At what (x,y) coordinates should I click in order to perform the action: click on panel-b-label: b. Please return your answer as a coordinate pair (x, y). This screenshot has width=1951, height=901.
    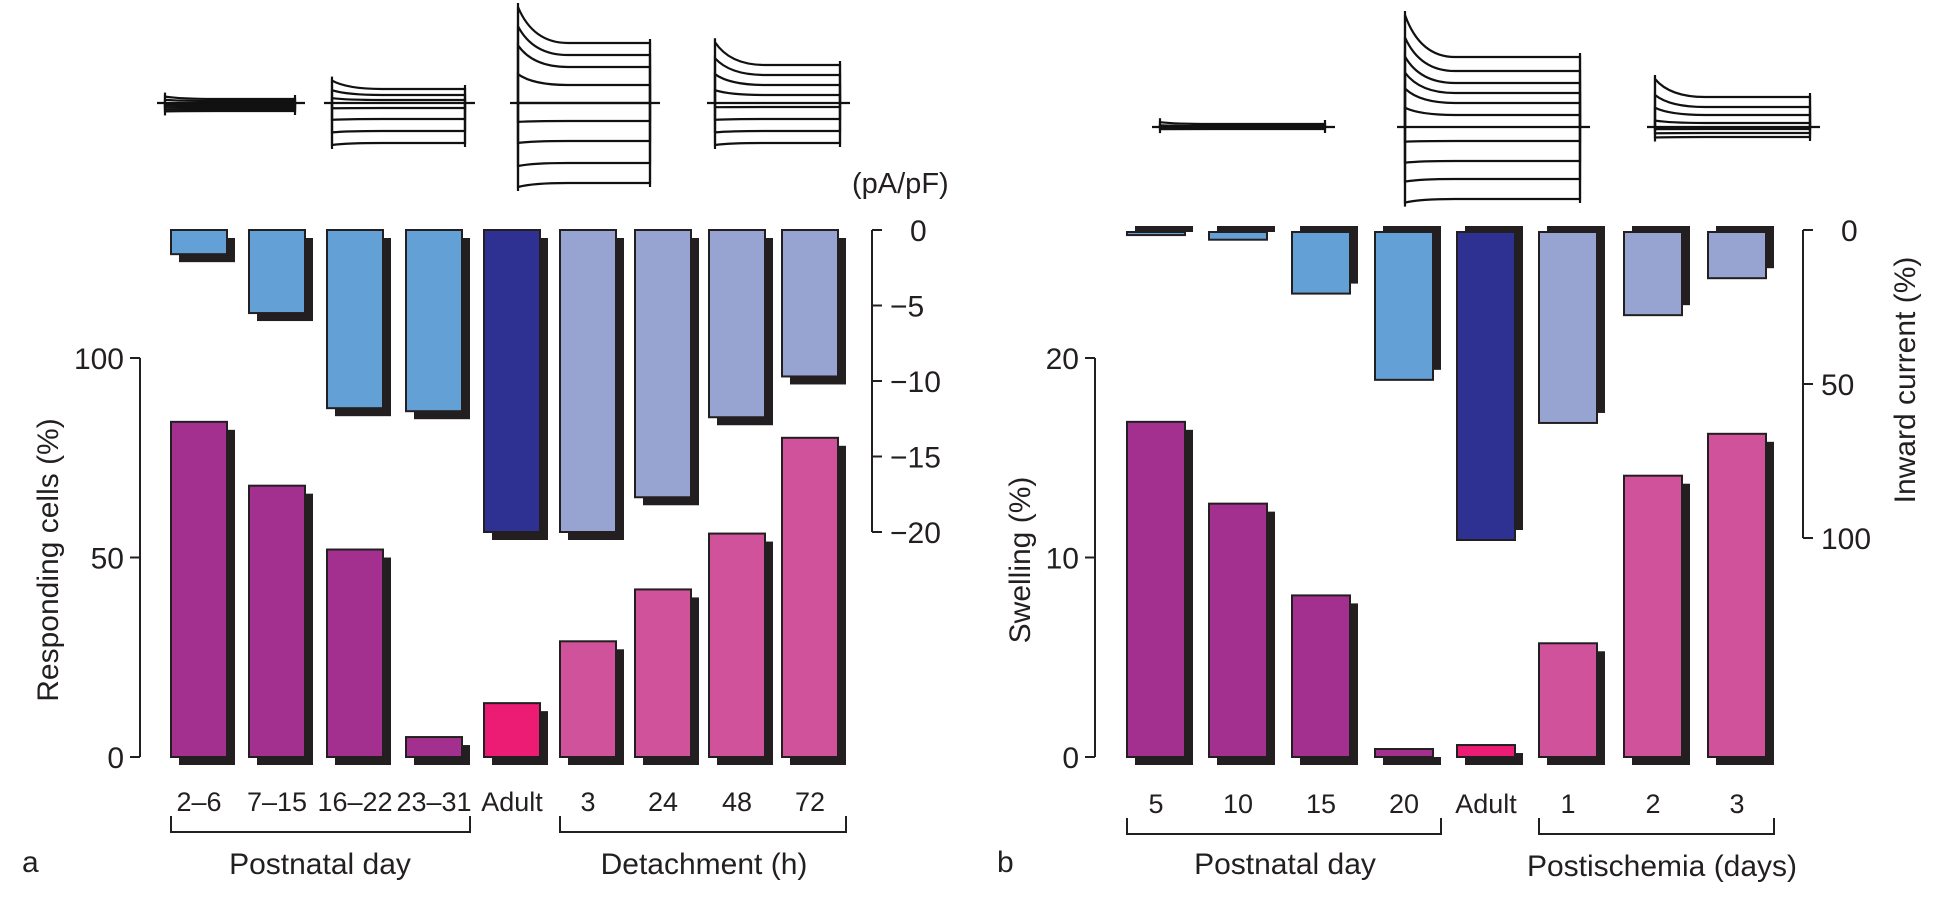
    Looking at the image, I should click on (1005, 862).